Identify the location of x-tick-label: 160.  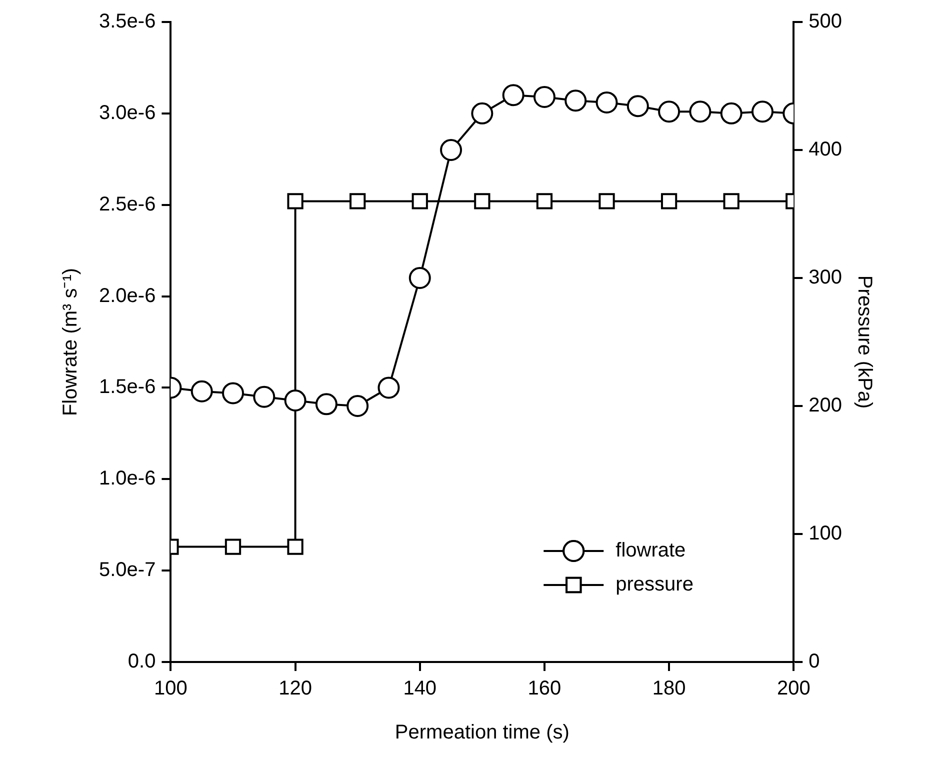
(545, 689).